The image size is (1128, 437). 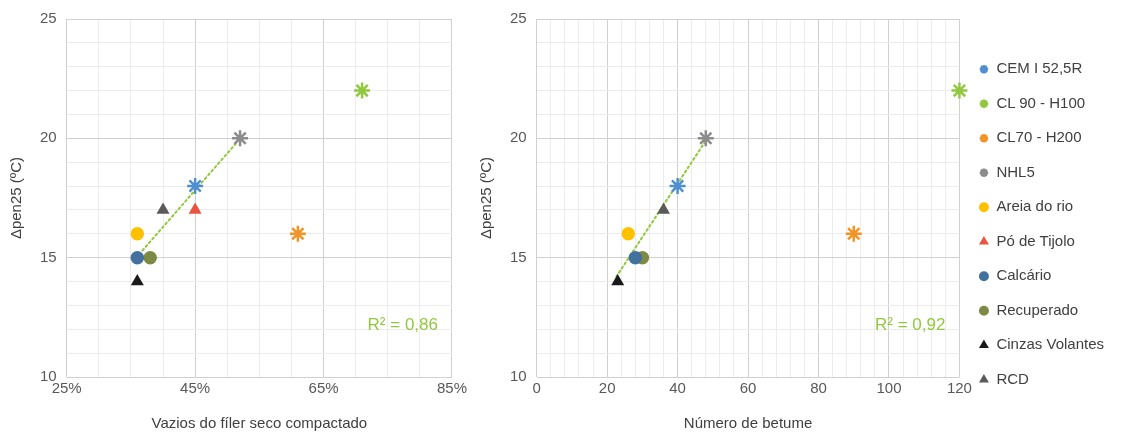 I want to click on legend-label: Cinzas Volantes, so click(x=1050, y=344).